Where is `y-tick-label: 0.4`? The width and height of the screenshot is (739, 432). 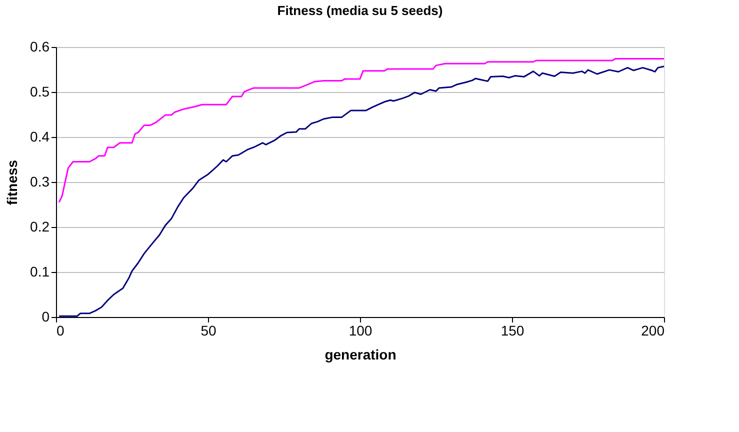
y-tick-label: 0.4 is located at coordinates (40, 136).